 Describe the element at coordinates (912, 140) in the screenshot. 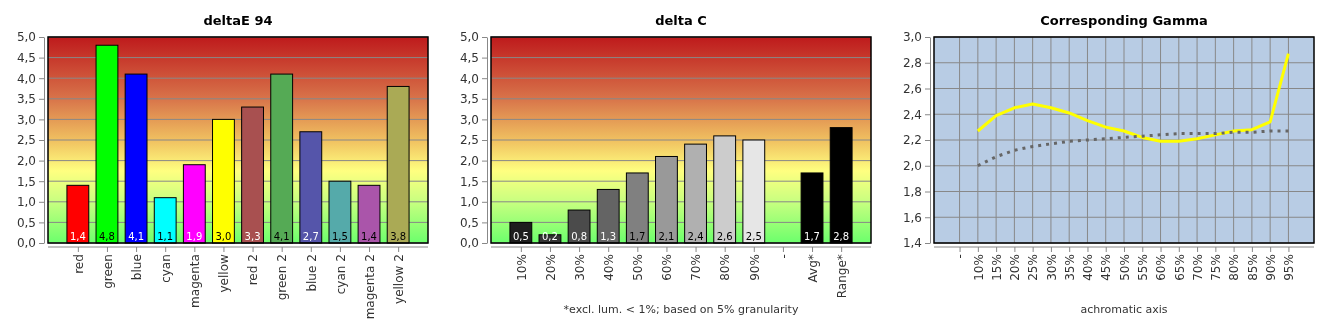

I see `y-tick-label: 2,2` at that location.